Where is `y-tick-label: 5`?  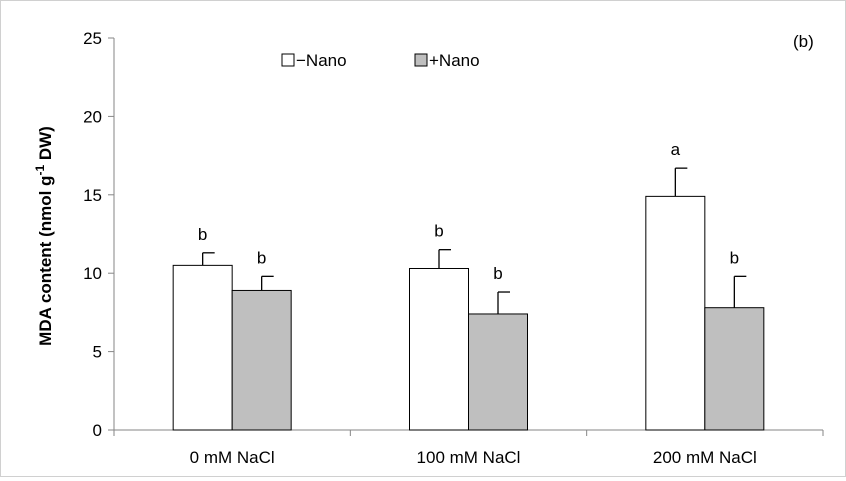 y-tick-label: 5 is located at coordinates (97, 352).